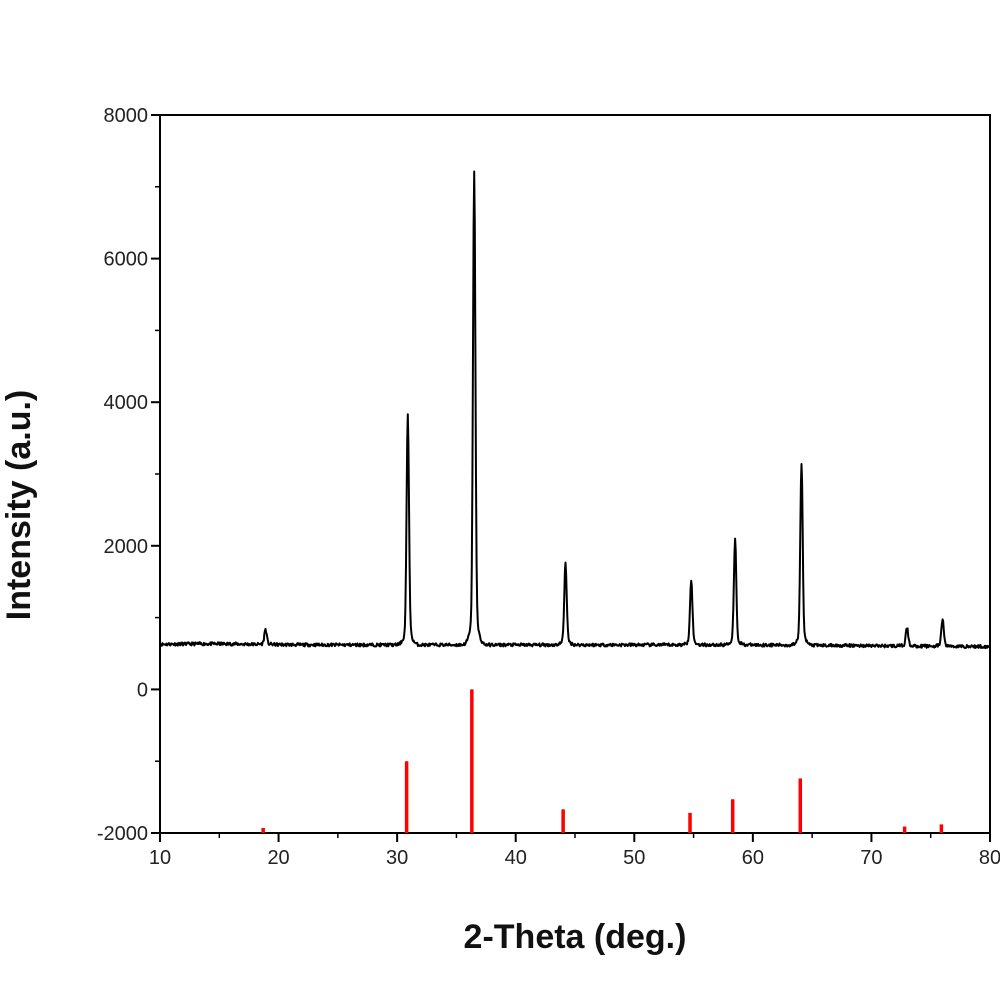 The height and width of the screenshot is (1000, 1000). Describe the element at coordinates (126, 547) in the screenshot. I see `y-tick-label: 2000` at that location.